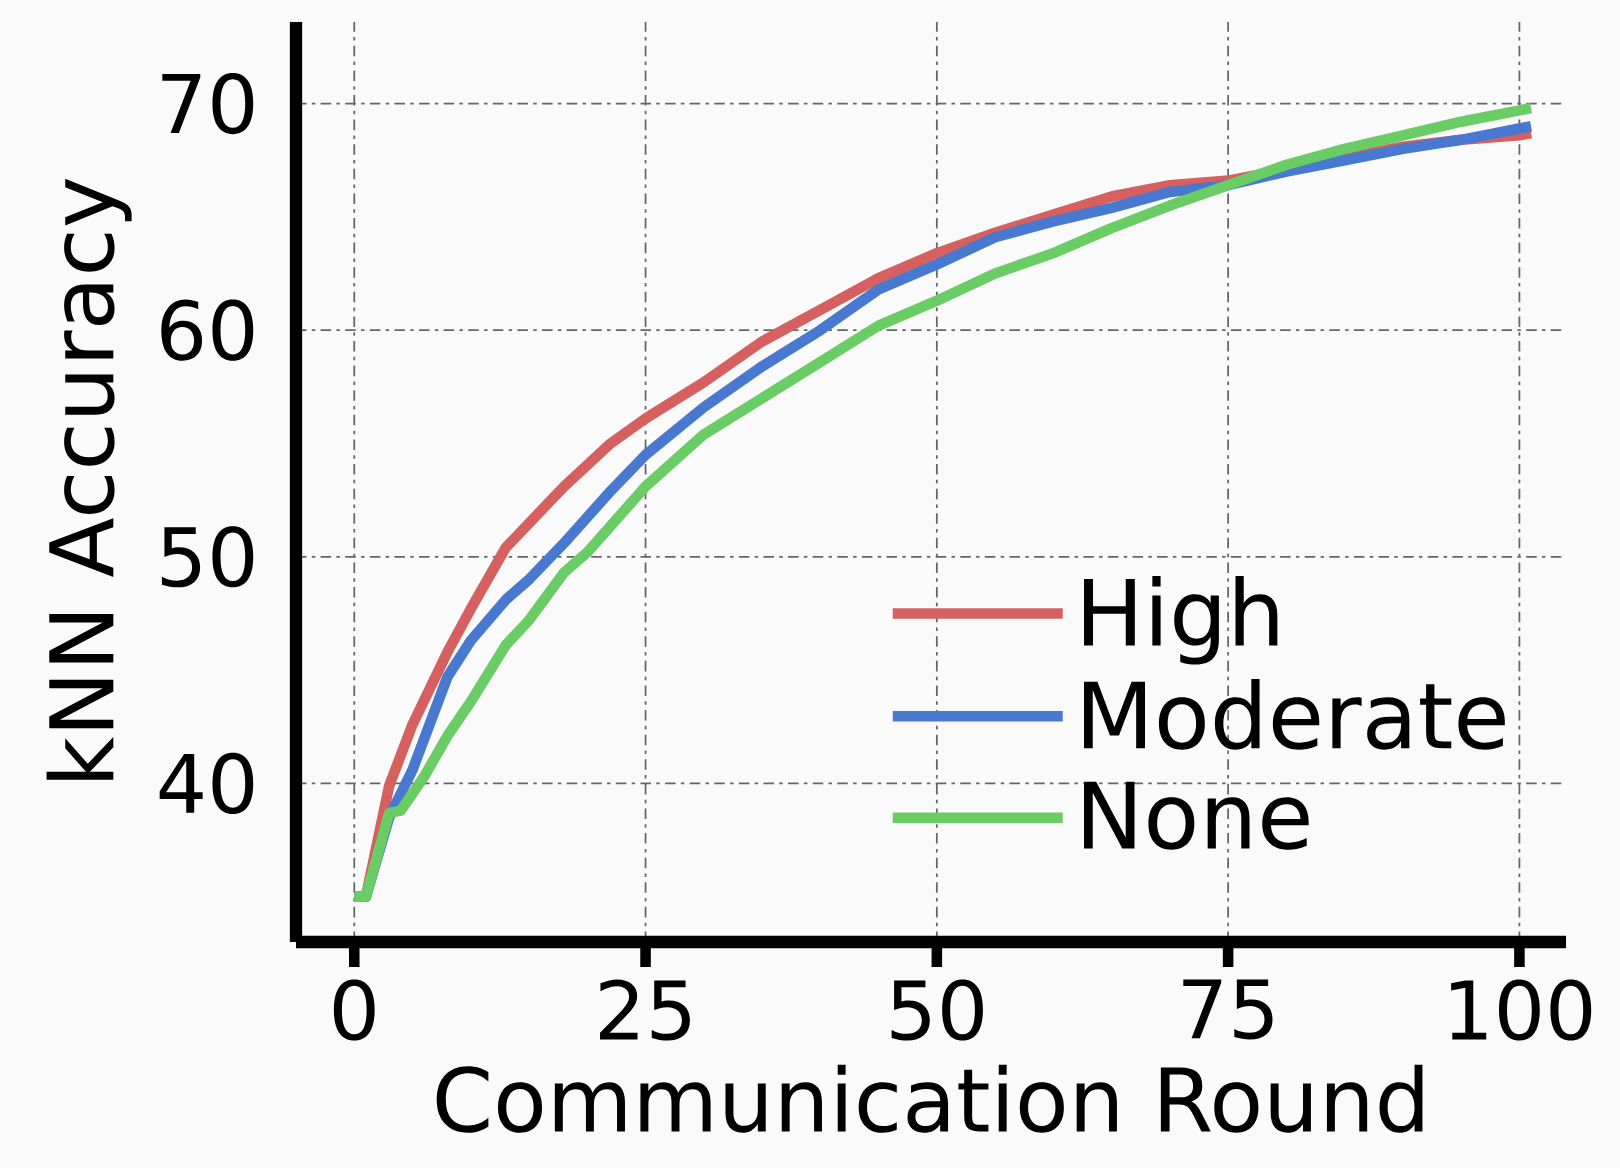 This screenshot has width=1620, height=1168. What do you see at coordinates (89, 479) in the screenshot?
I see `y-axis-title: kNN Accuracy` at bounding box center [89, 479].